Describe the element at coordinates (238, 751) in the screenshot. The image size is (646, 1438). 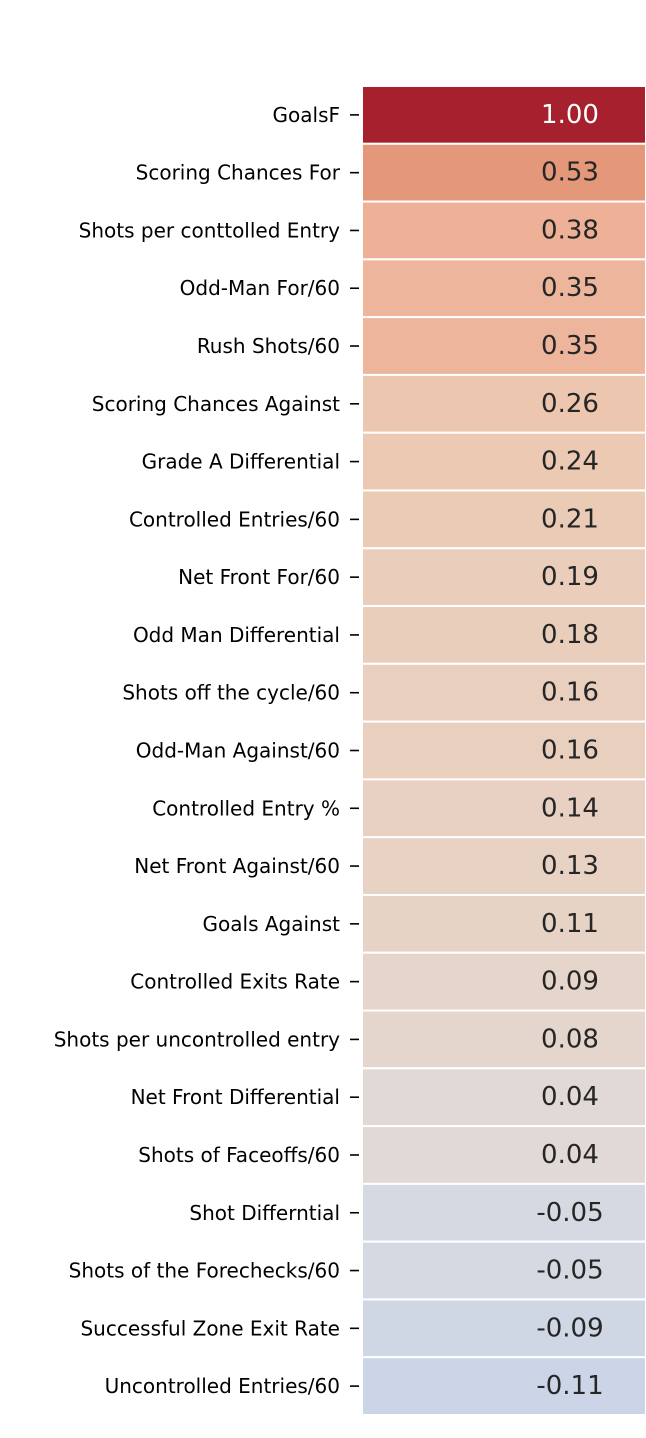
I see `y-tick-label: Odd-Man Against/60` at that location.